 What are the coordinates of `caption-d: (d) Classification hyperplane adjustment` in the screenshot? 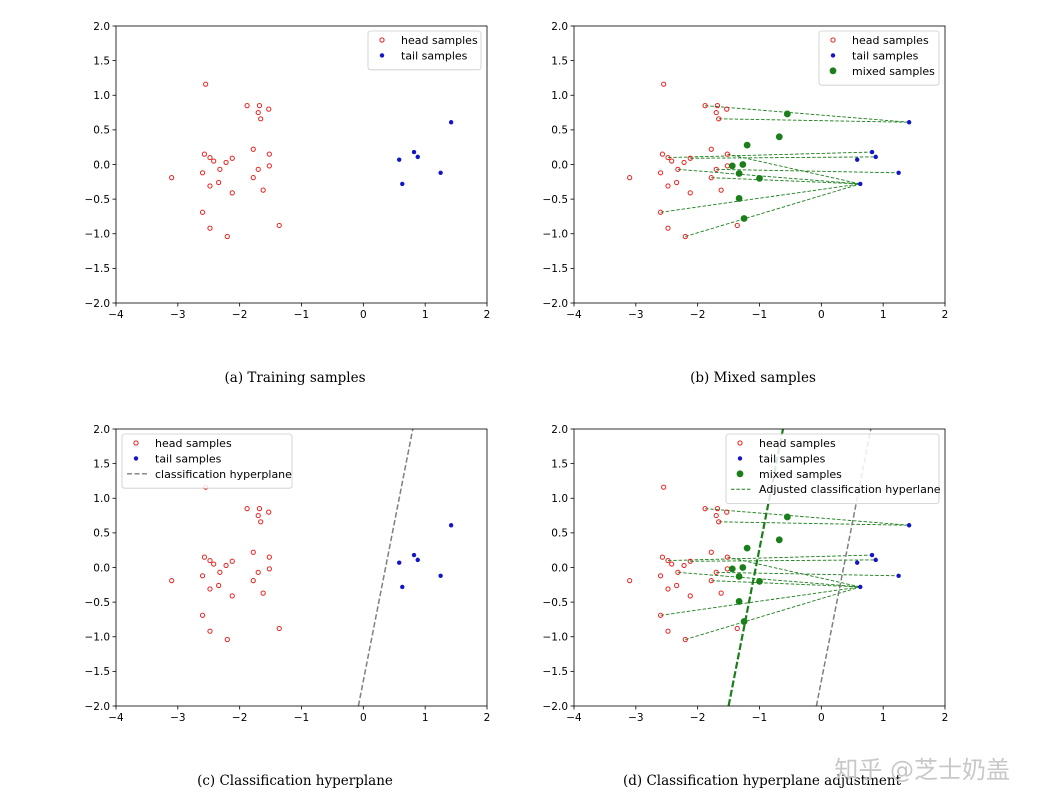 It's located at (762, 781).